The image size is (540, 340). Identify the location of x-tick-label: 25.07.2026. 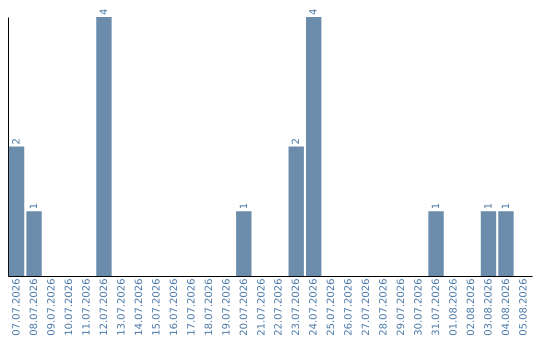
(332, 307).